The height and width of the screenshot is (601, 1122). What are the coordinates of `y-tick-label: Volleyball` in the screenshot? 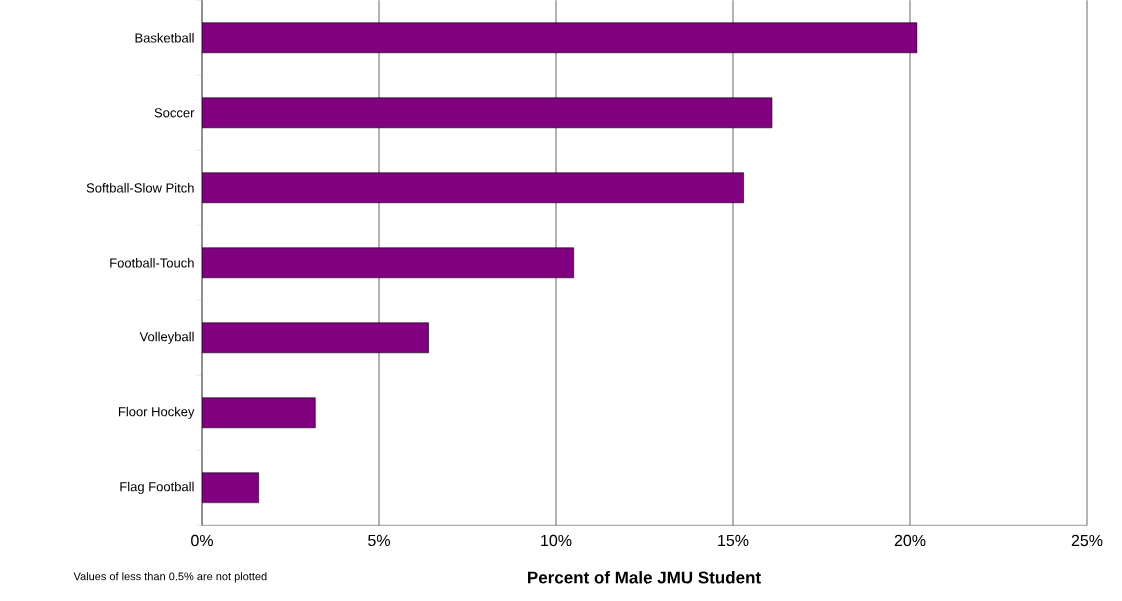 It's located at (166, 337).